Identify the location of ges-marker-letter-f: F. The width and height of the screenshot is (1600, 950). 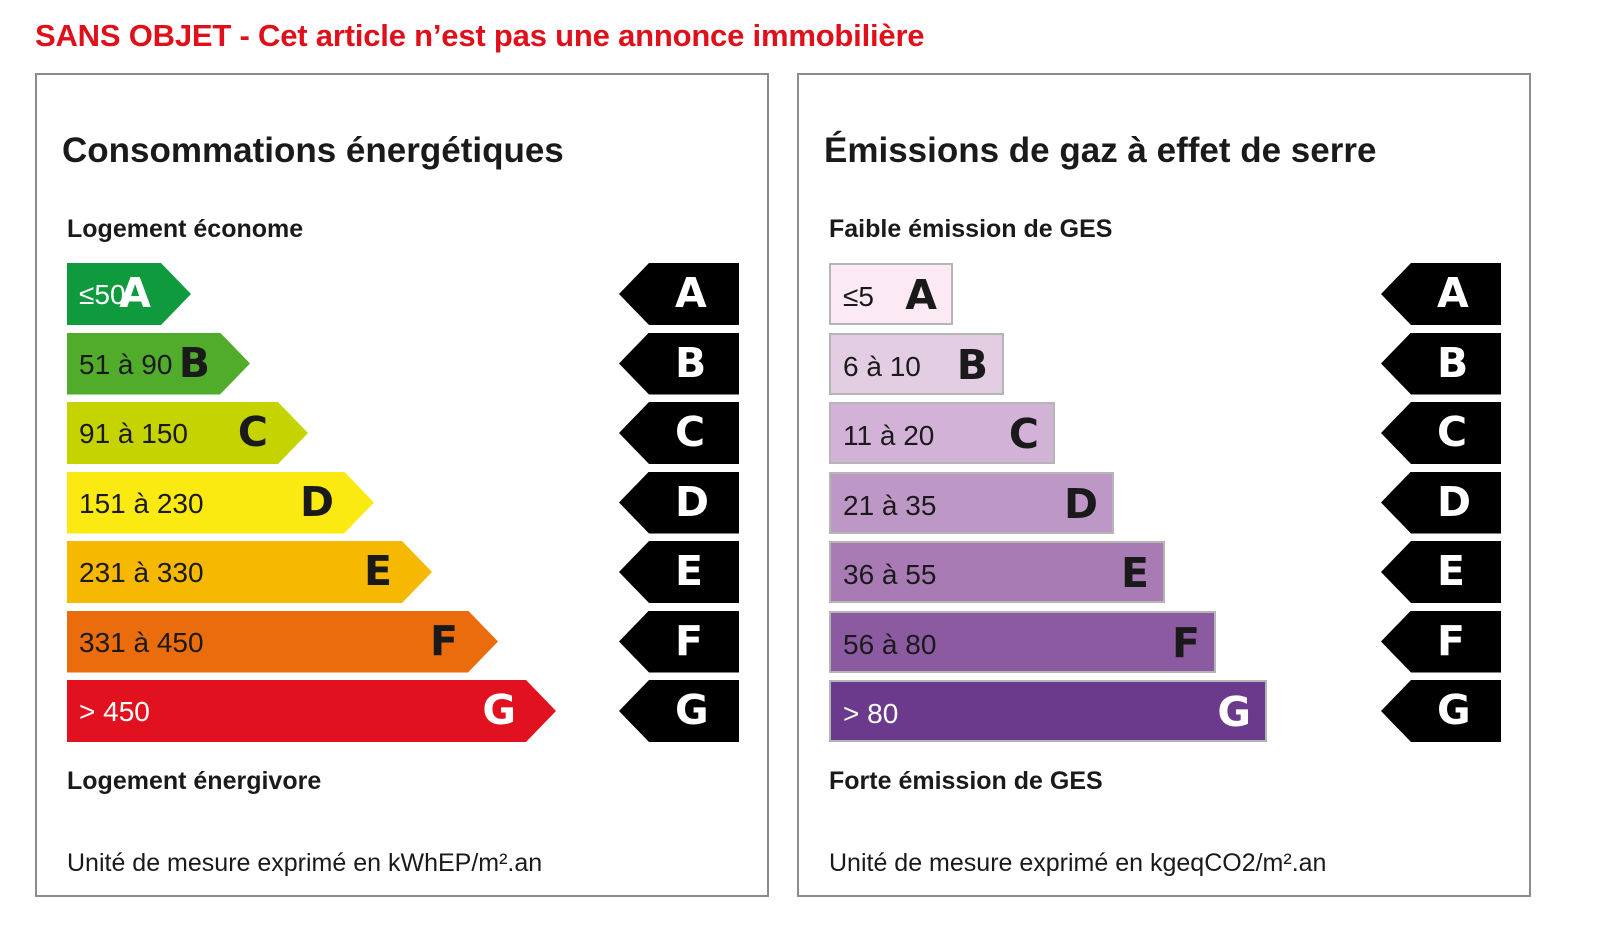
(1451, 640).